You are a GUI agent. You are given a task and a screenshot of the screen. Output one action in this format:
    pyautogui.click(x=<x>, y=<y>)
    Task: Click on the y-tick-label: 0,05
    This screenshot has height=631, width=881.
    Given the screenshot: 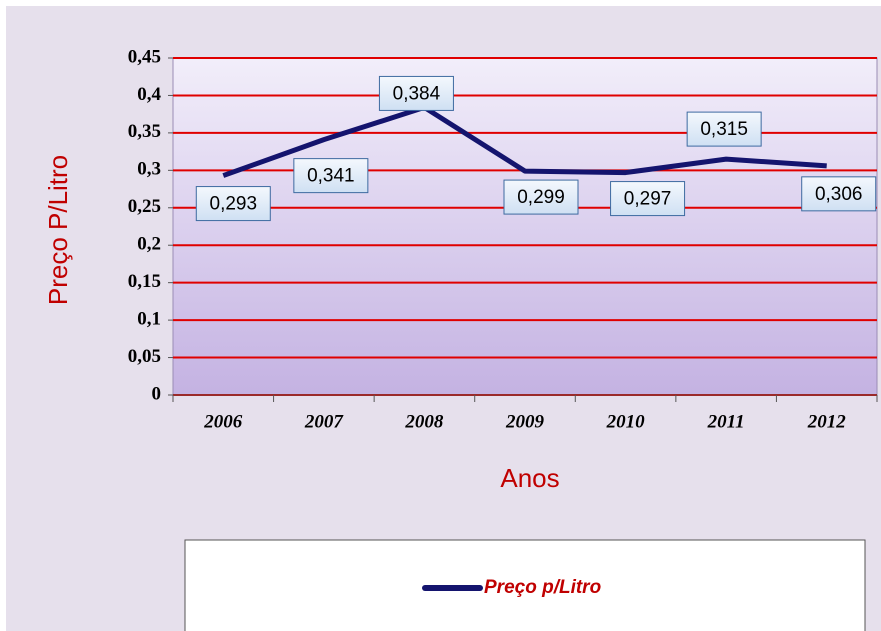 What is the action you would take?
    pyautogui.click(x=144, y=356)
    